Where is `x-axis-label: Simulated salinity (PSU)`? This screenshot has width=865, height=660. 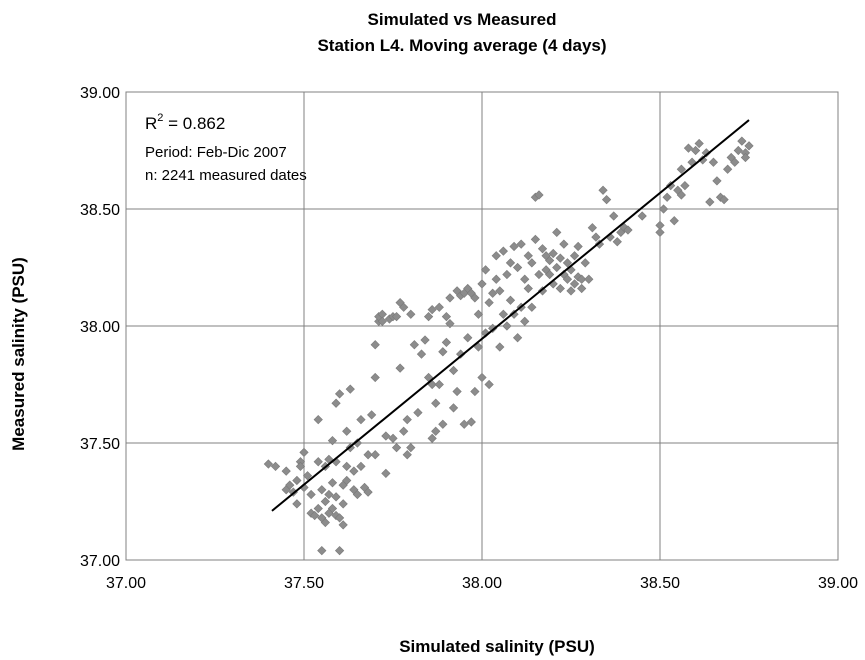 x-axis-label: Simulated salinity (PSU) is located at coordinates (497, 646).